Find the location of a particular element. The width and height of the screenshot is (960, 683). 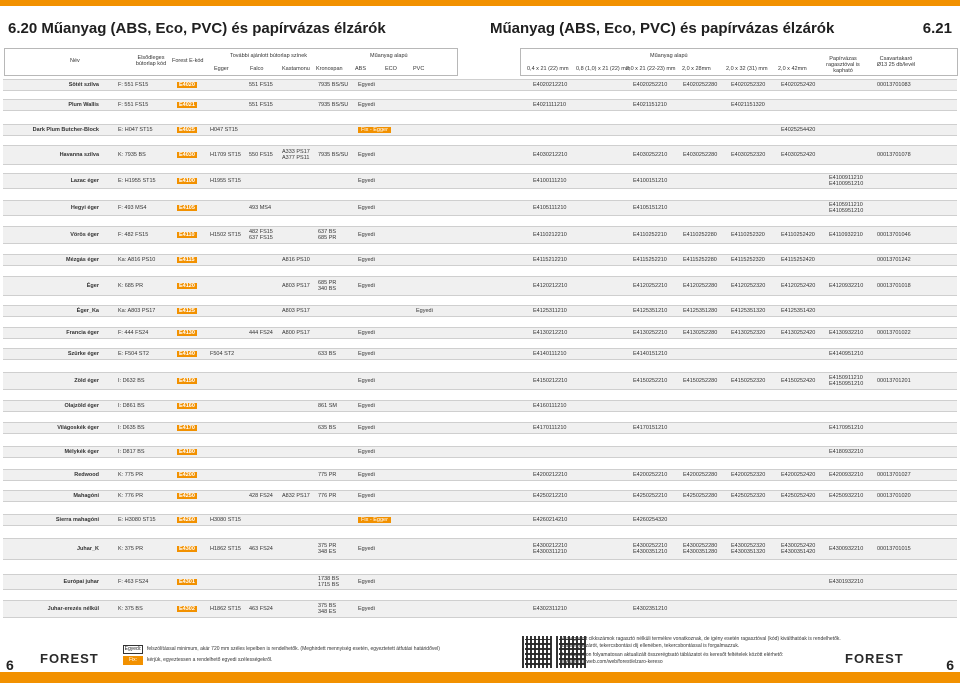

cell-e: E4130 is located at coordinates (187, 333).